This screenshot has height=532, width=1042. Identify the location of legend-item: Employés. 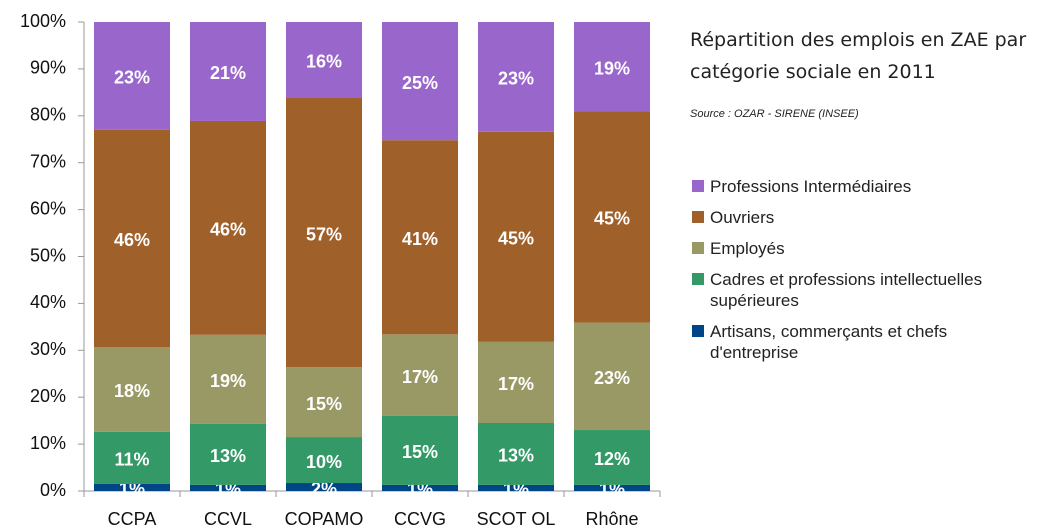
(861, 248).